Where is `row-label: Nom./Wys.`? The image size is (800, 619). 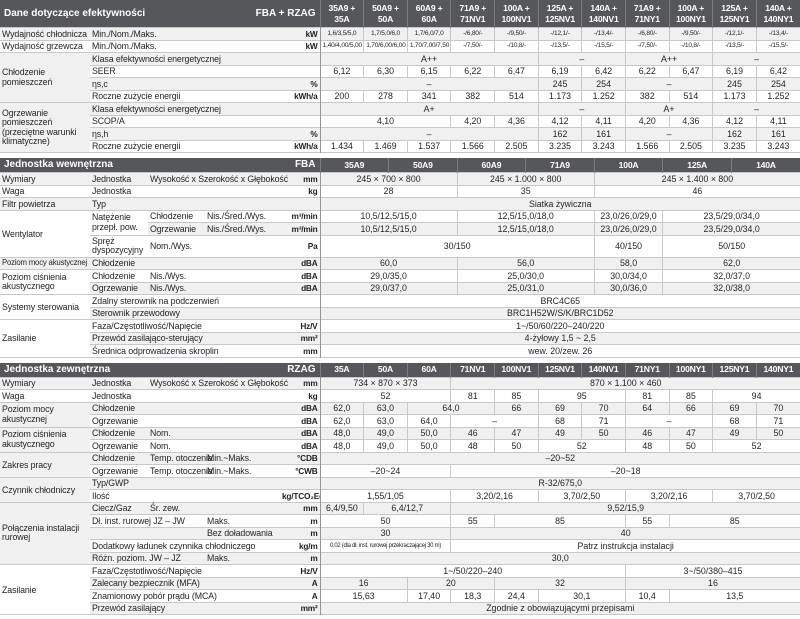
row-label: Nom./Wys. is located at coordinates (214, 245).